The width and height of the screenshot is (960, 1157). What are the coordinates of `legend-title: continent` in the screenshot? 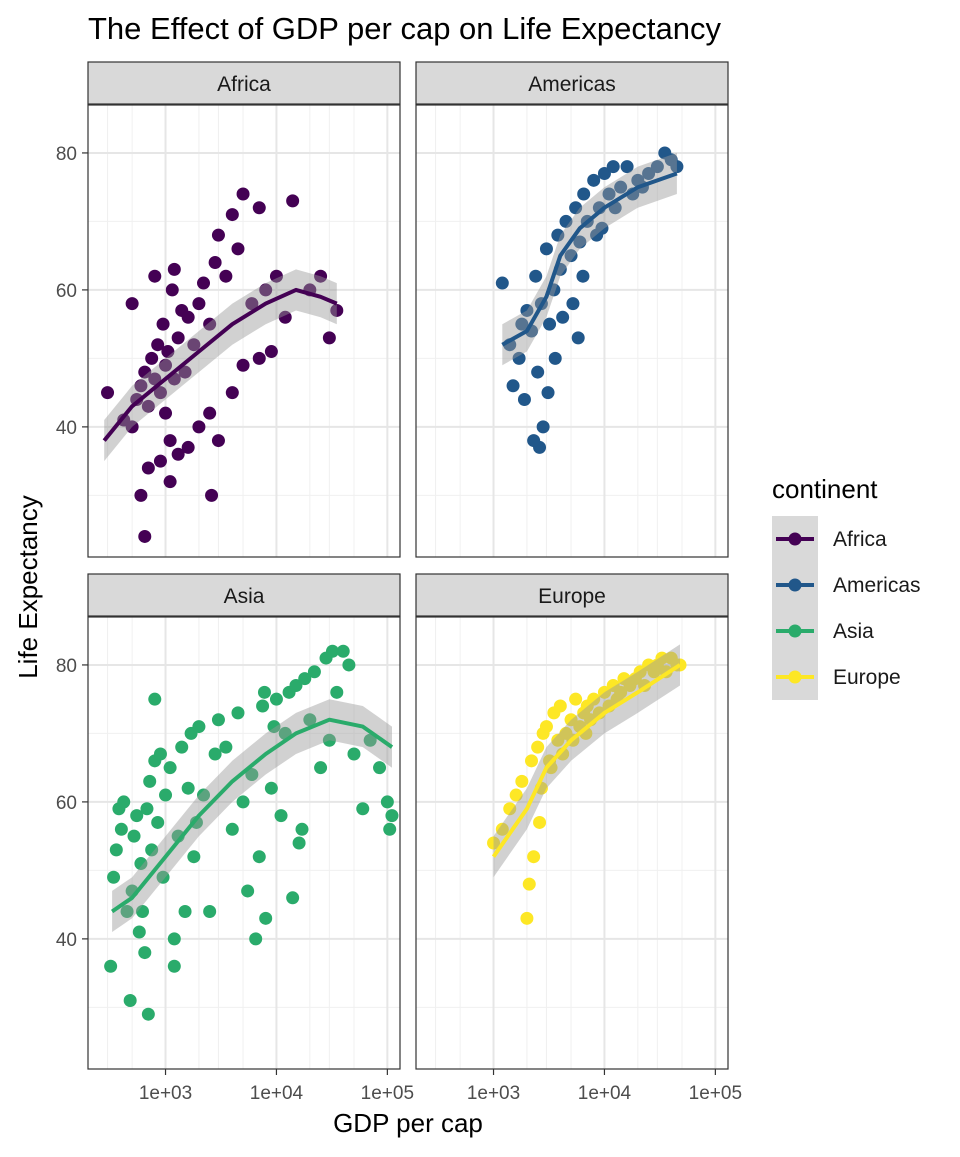 It's located at (825, 489).